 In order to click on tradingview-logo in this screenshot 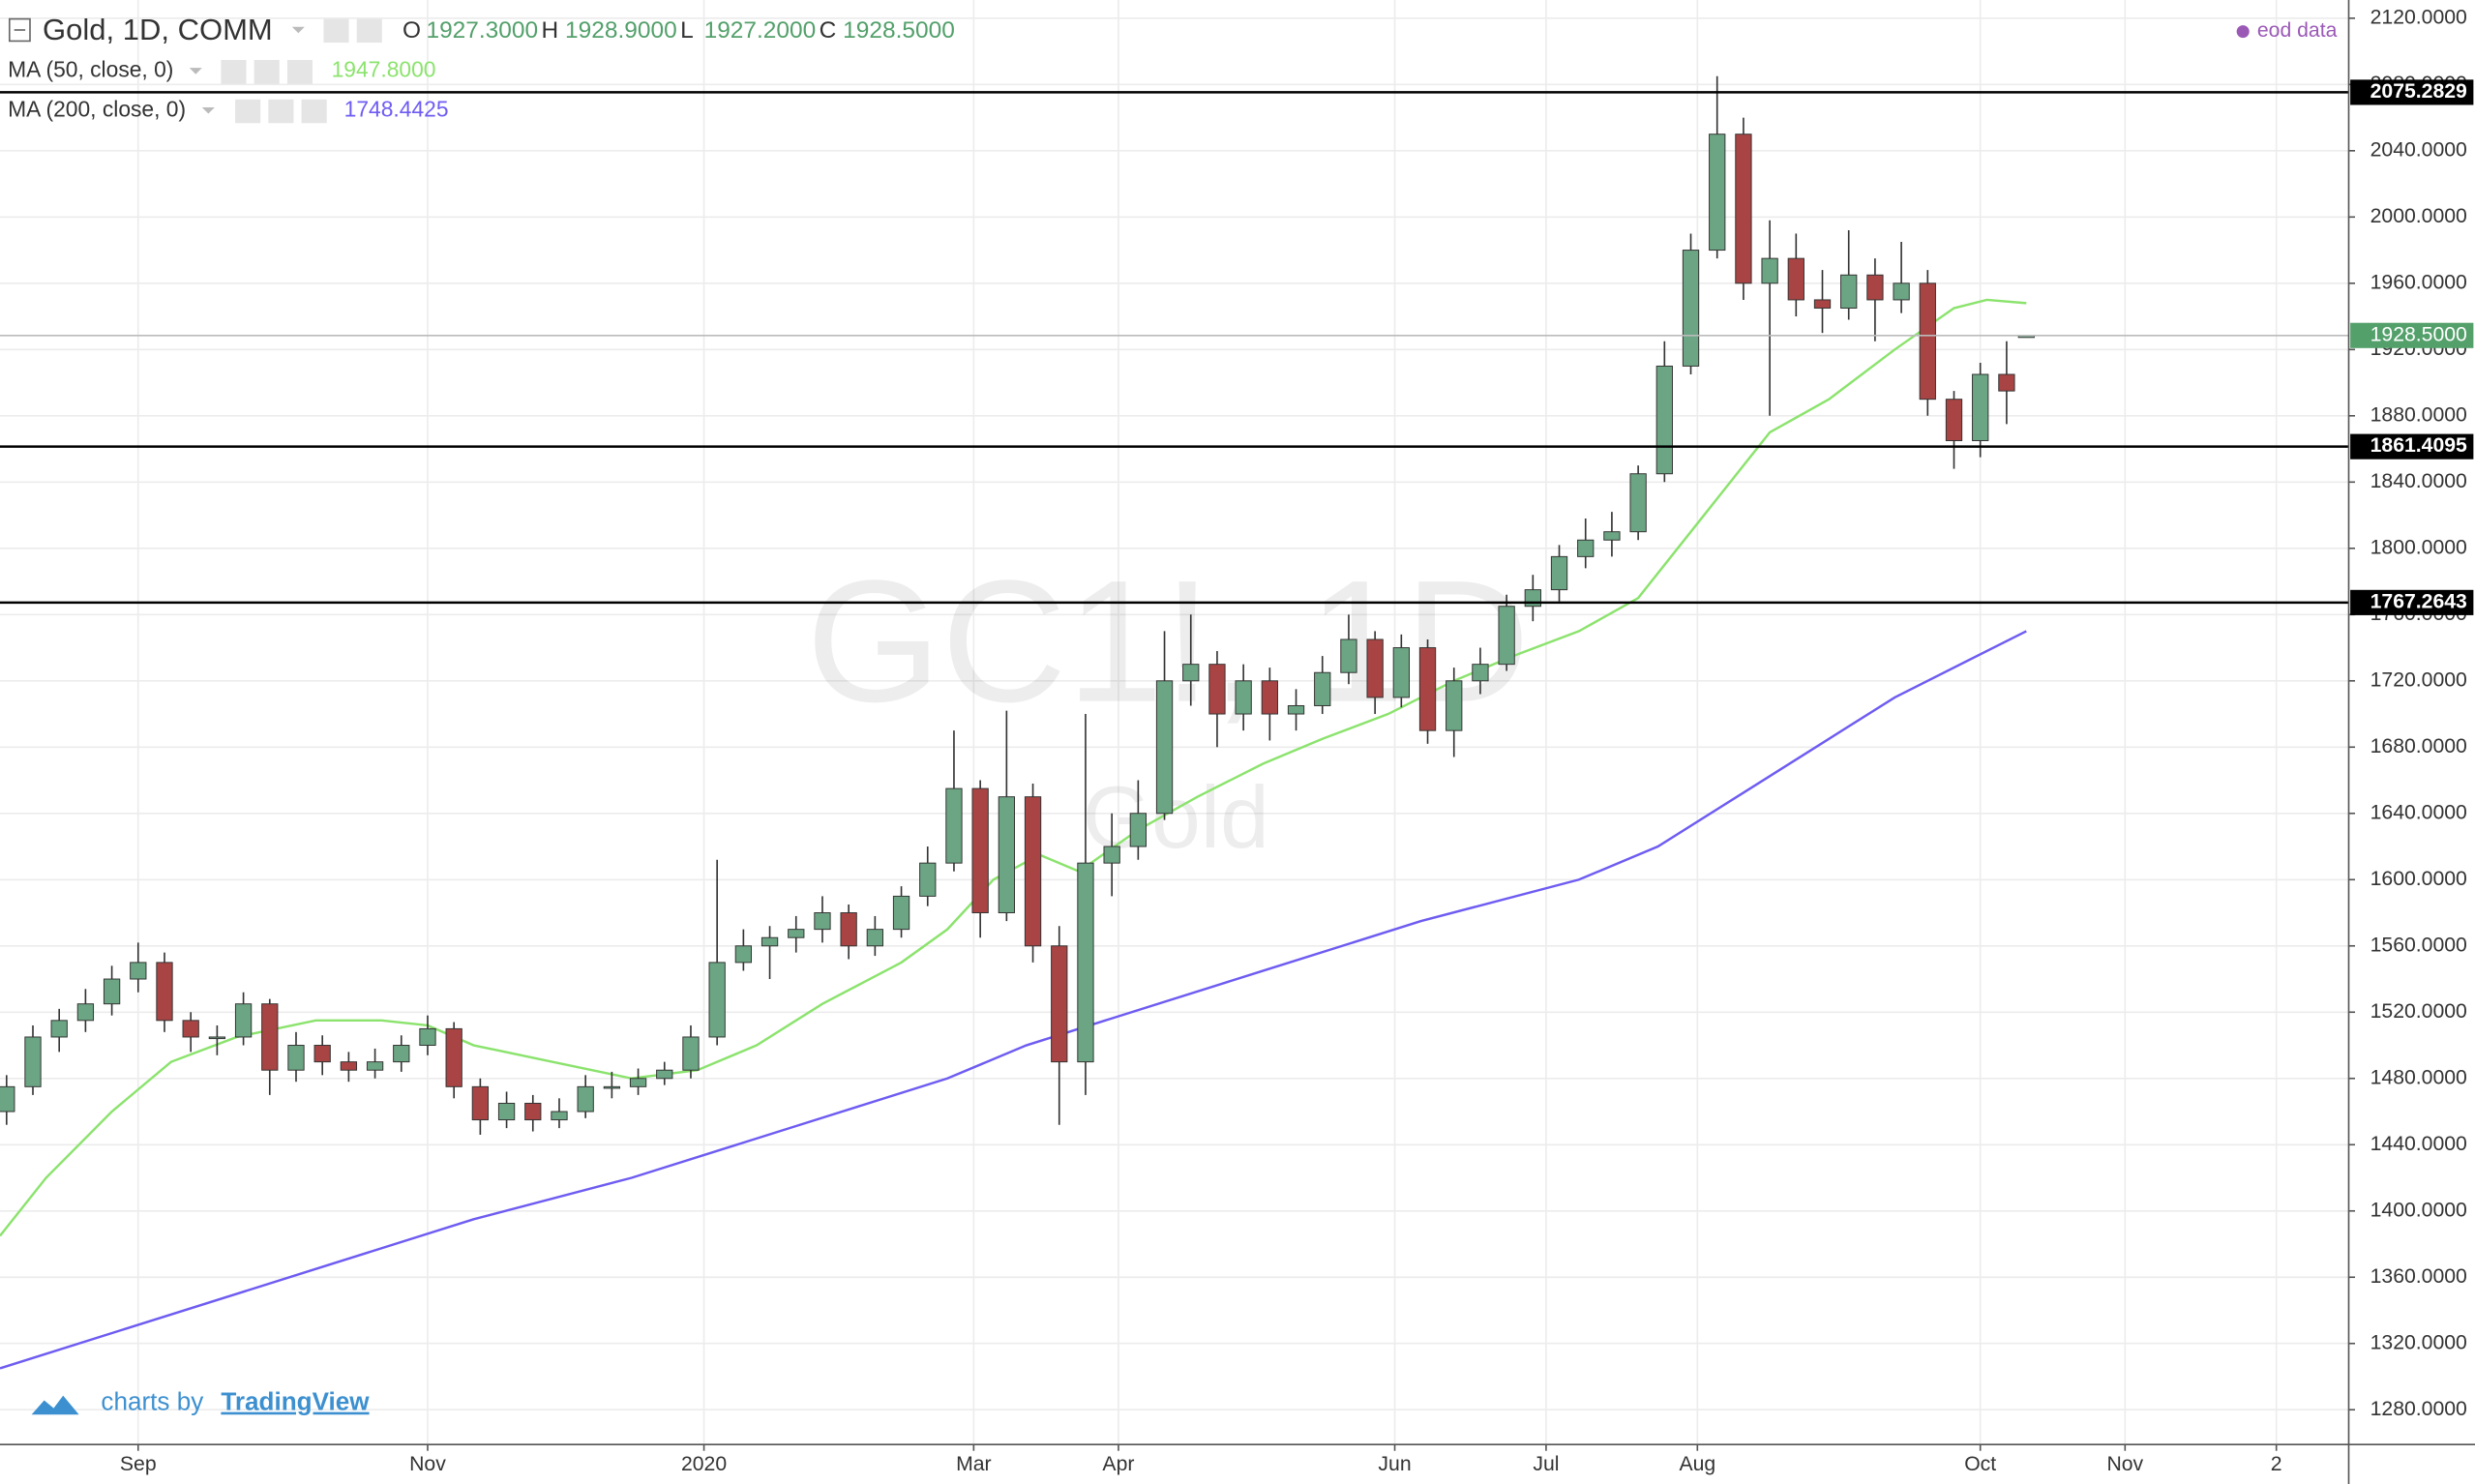, I will do `click(55, 1405)`.